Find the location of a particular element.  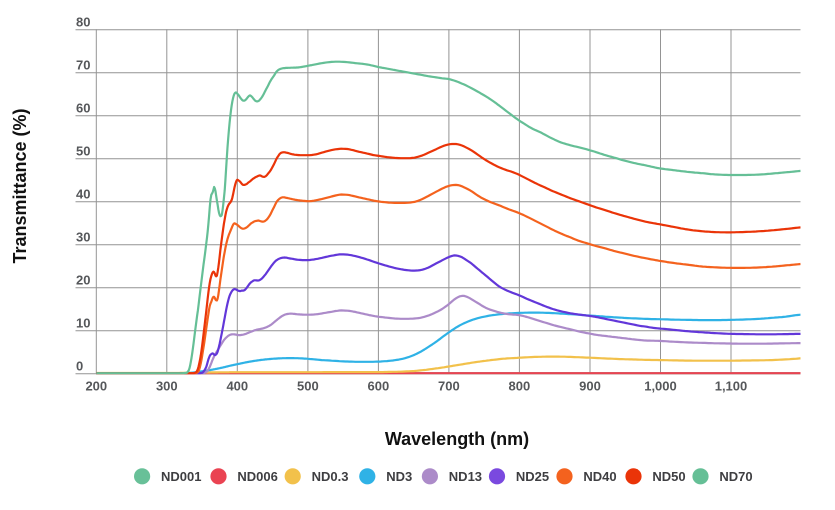

svg-text: ND40 is located at coordinates (599, 476).